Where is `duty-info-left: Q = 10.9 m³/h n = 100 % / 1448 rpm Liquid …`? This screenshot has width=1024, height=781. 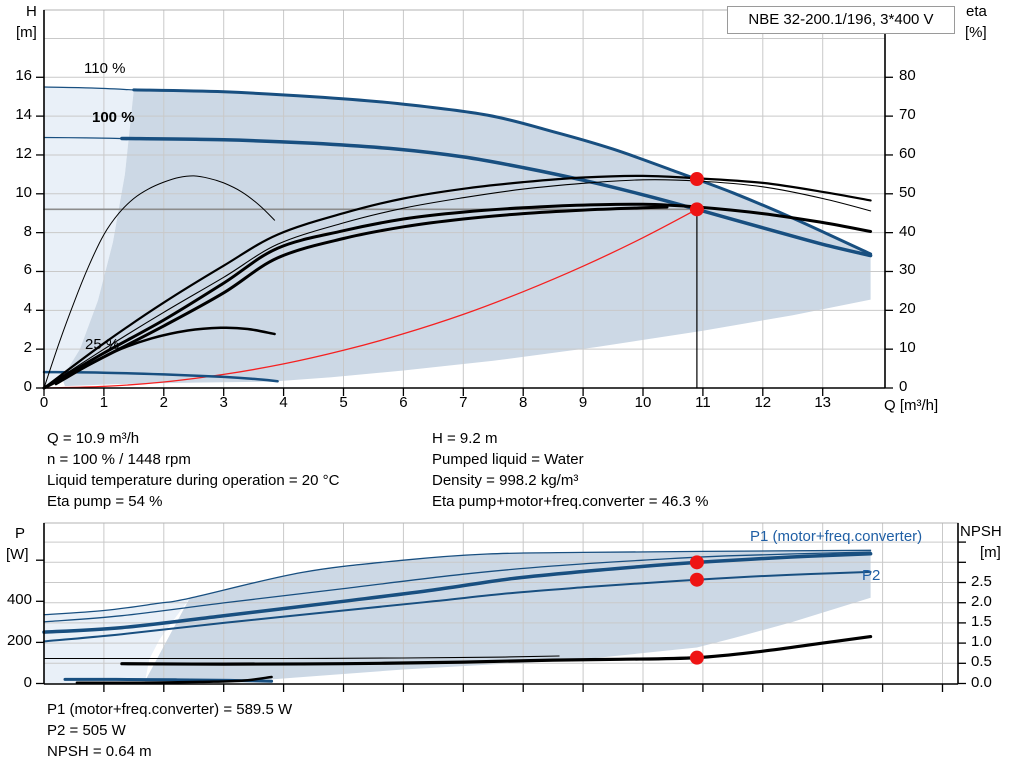
duty-info-left: Q = 10.9 m³/h n = 100 % / 1448 rpm Liquid … is located at coordinates (193, 470).